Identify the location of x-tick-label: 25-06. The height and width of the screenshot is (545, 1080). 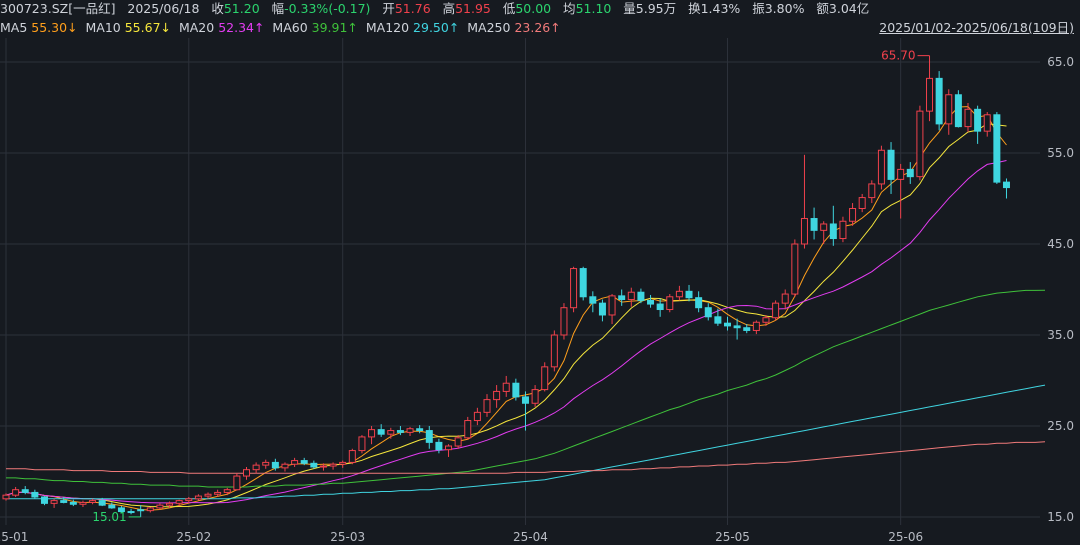
(905, 537).